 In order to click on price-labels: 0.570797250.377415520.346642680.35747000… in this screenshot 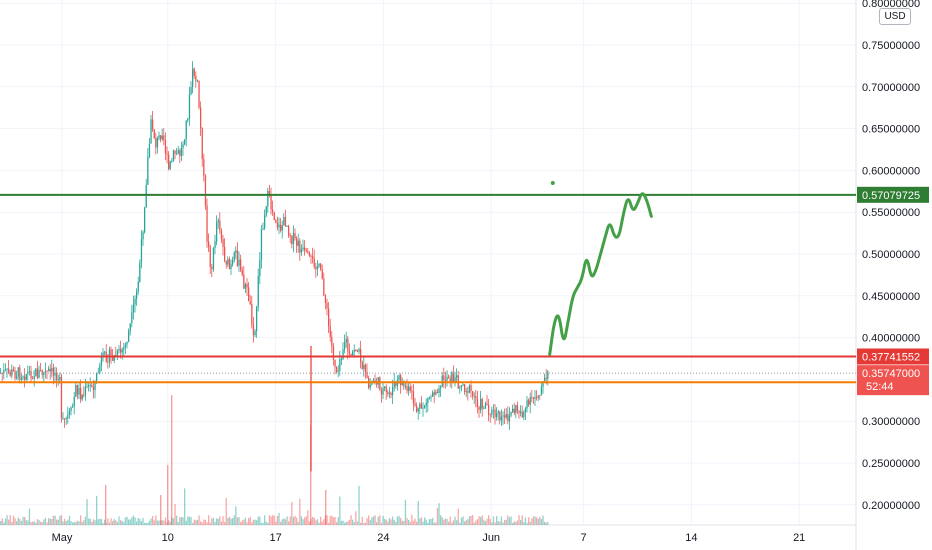, I will do `click(893, 291)`.